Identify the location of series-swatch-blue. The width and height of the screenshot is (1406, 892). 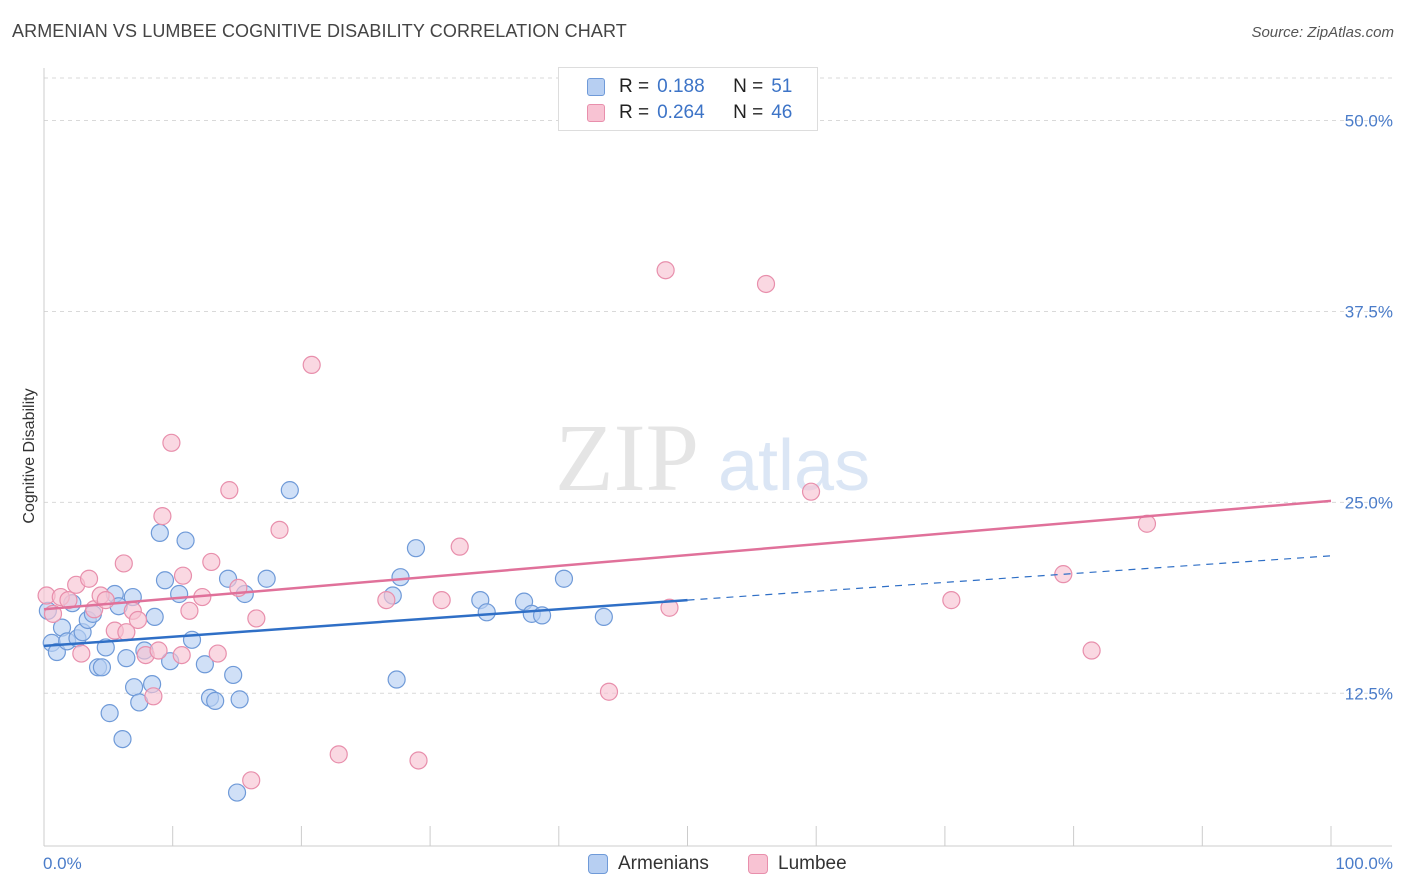
(598, 864).